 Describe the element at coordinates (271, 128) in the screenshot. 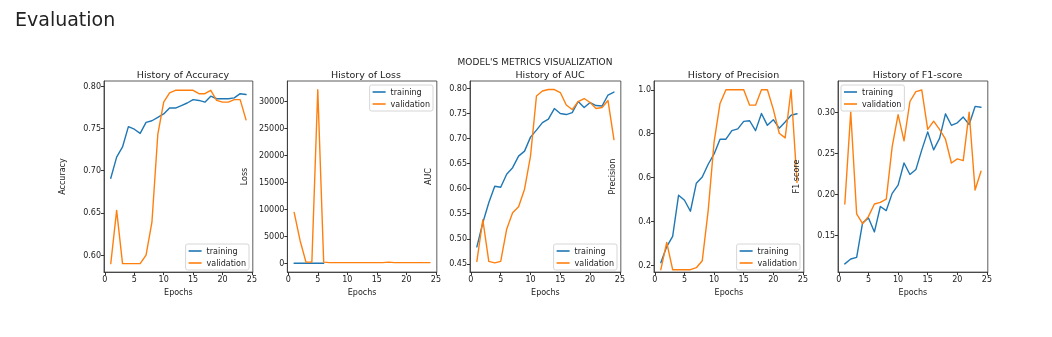

I see `y-tick-label: 25000` at that location.